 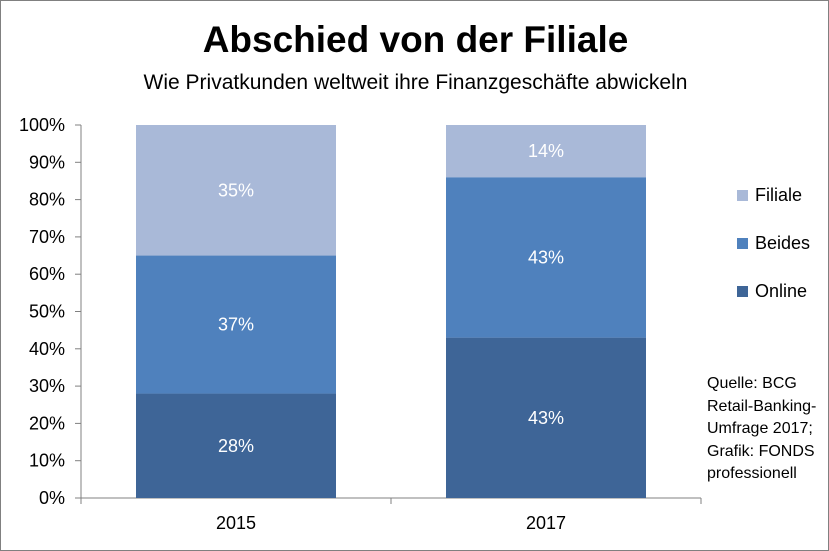 I want to click on legend-label-online: Online, so click(x=781, y=290).